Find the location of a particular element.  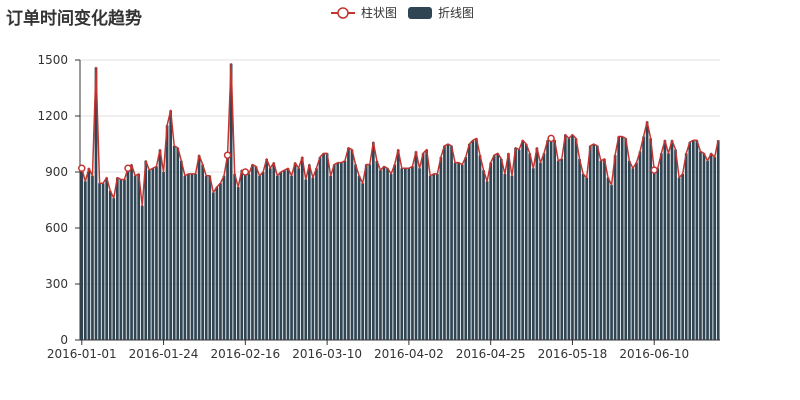

x-tick-label: 2016-02-16 is located at coordinates (245, 354).